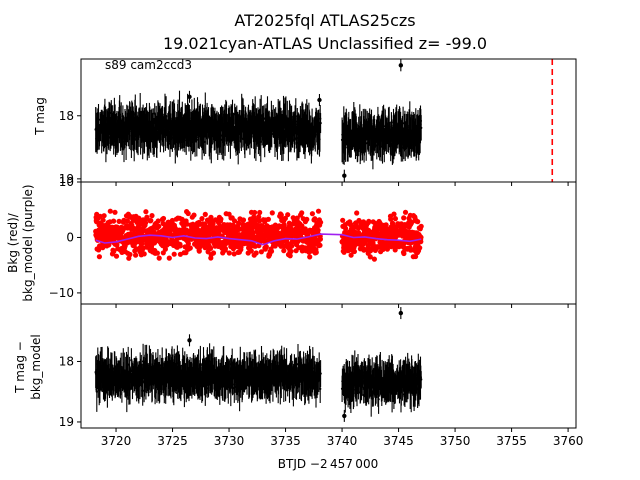 This screenshot has width=640, height=480. What do you see at coordinates (258, 239) in the screenshot?
I see `bkg-model-line` at bounding box center [258, 239].